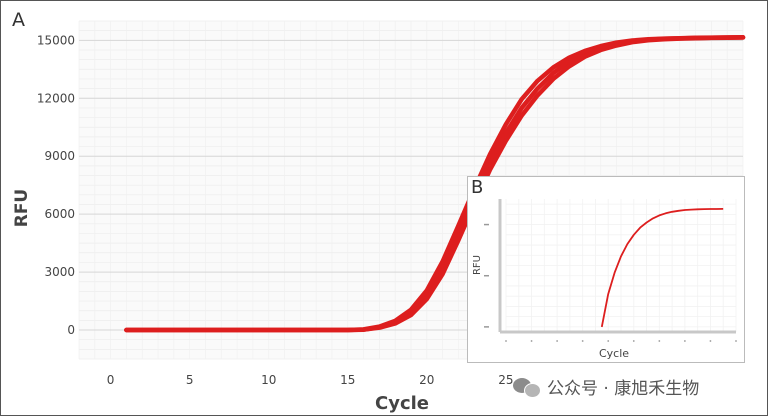  Describe the element at coordinates (59, 272) in the screenshot. I see `chart-a-y-tick-label: 3000` at that location.